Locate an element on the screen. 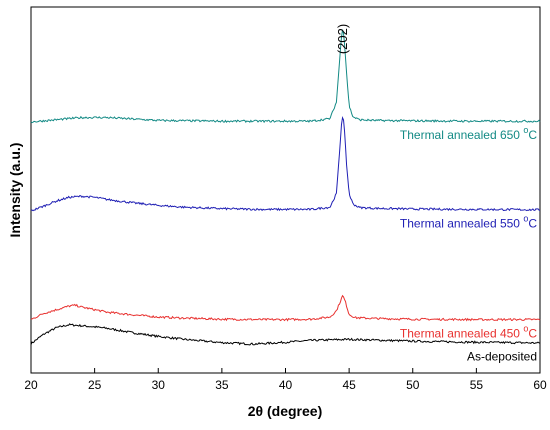 The image size is (550, 430). series-label-1: Thermal annealed 450 oC is located at coordinates (468, 332).